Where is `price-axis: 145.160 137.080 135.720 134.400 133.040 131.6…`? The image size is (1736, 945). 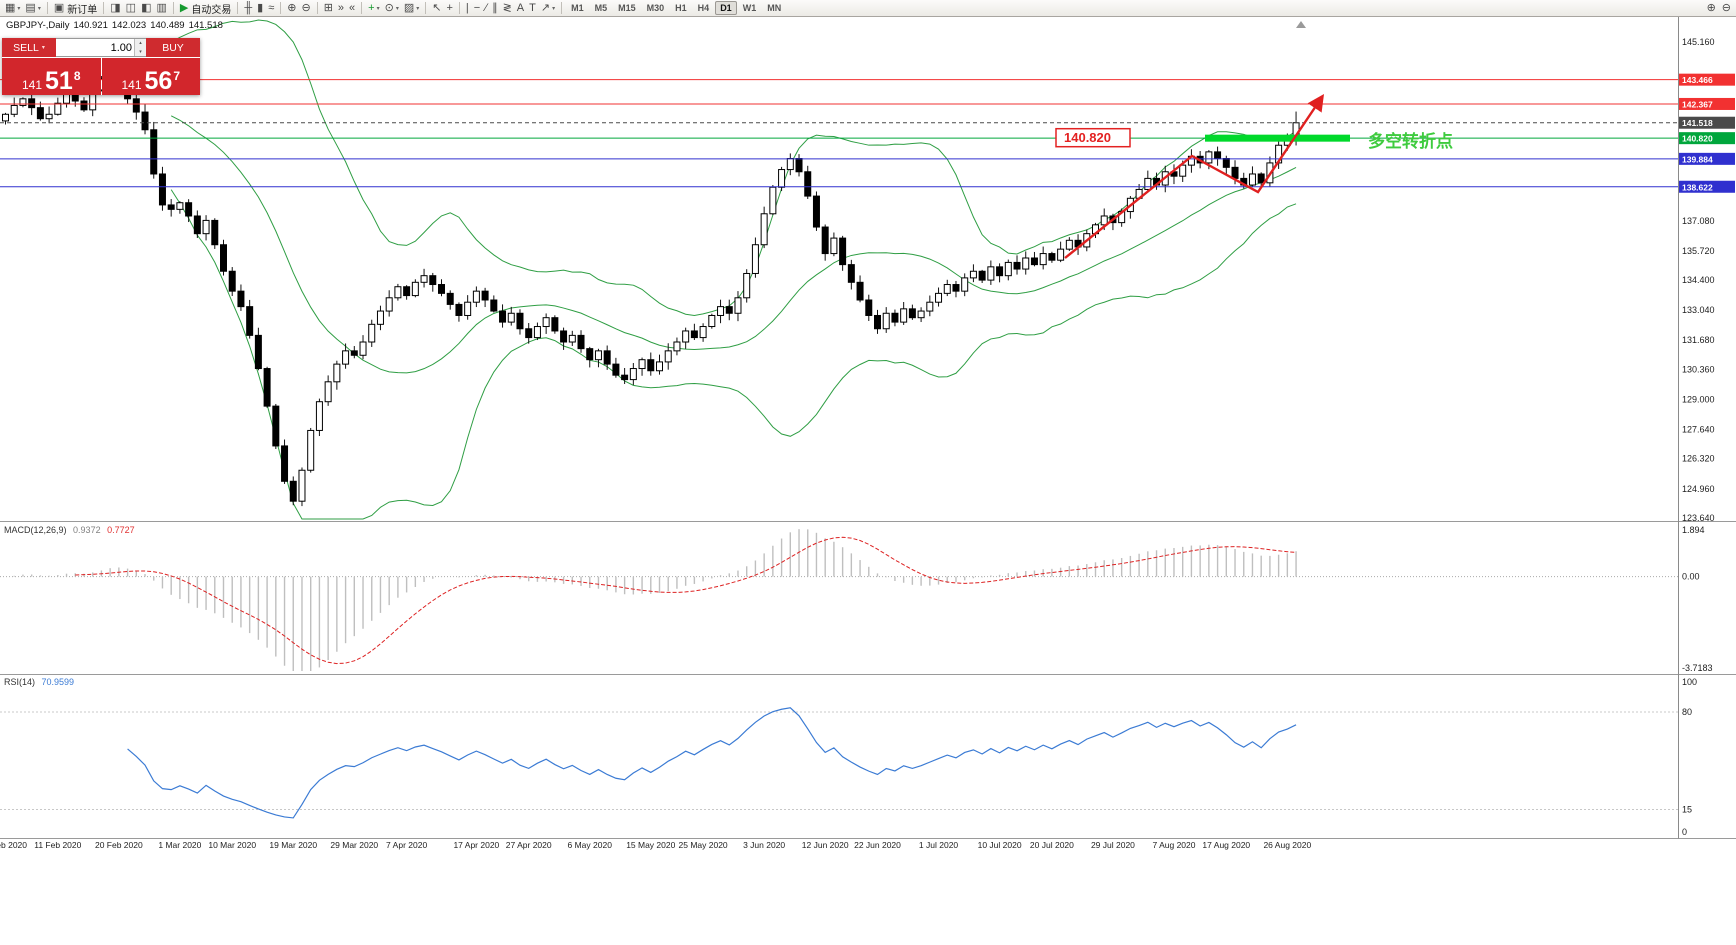
price-axis: 145.160 137.080 135.720 134.400 133.040 131.6… is located at coordinates (1698, 280).